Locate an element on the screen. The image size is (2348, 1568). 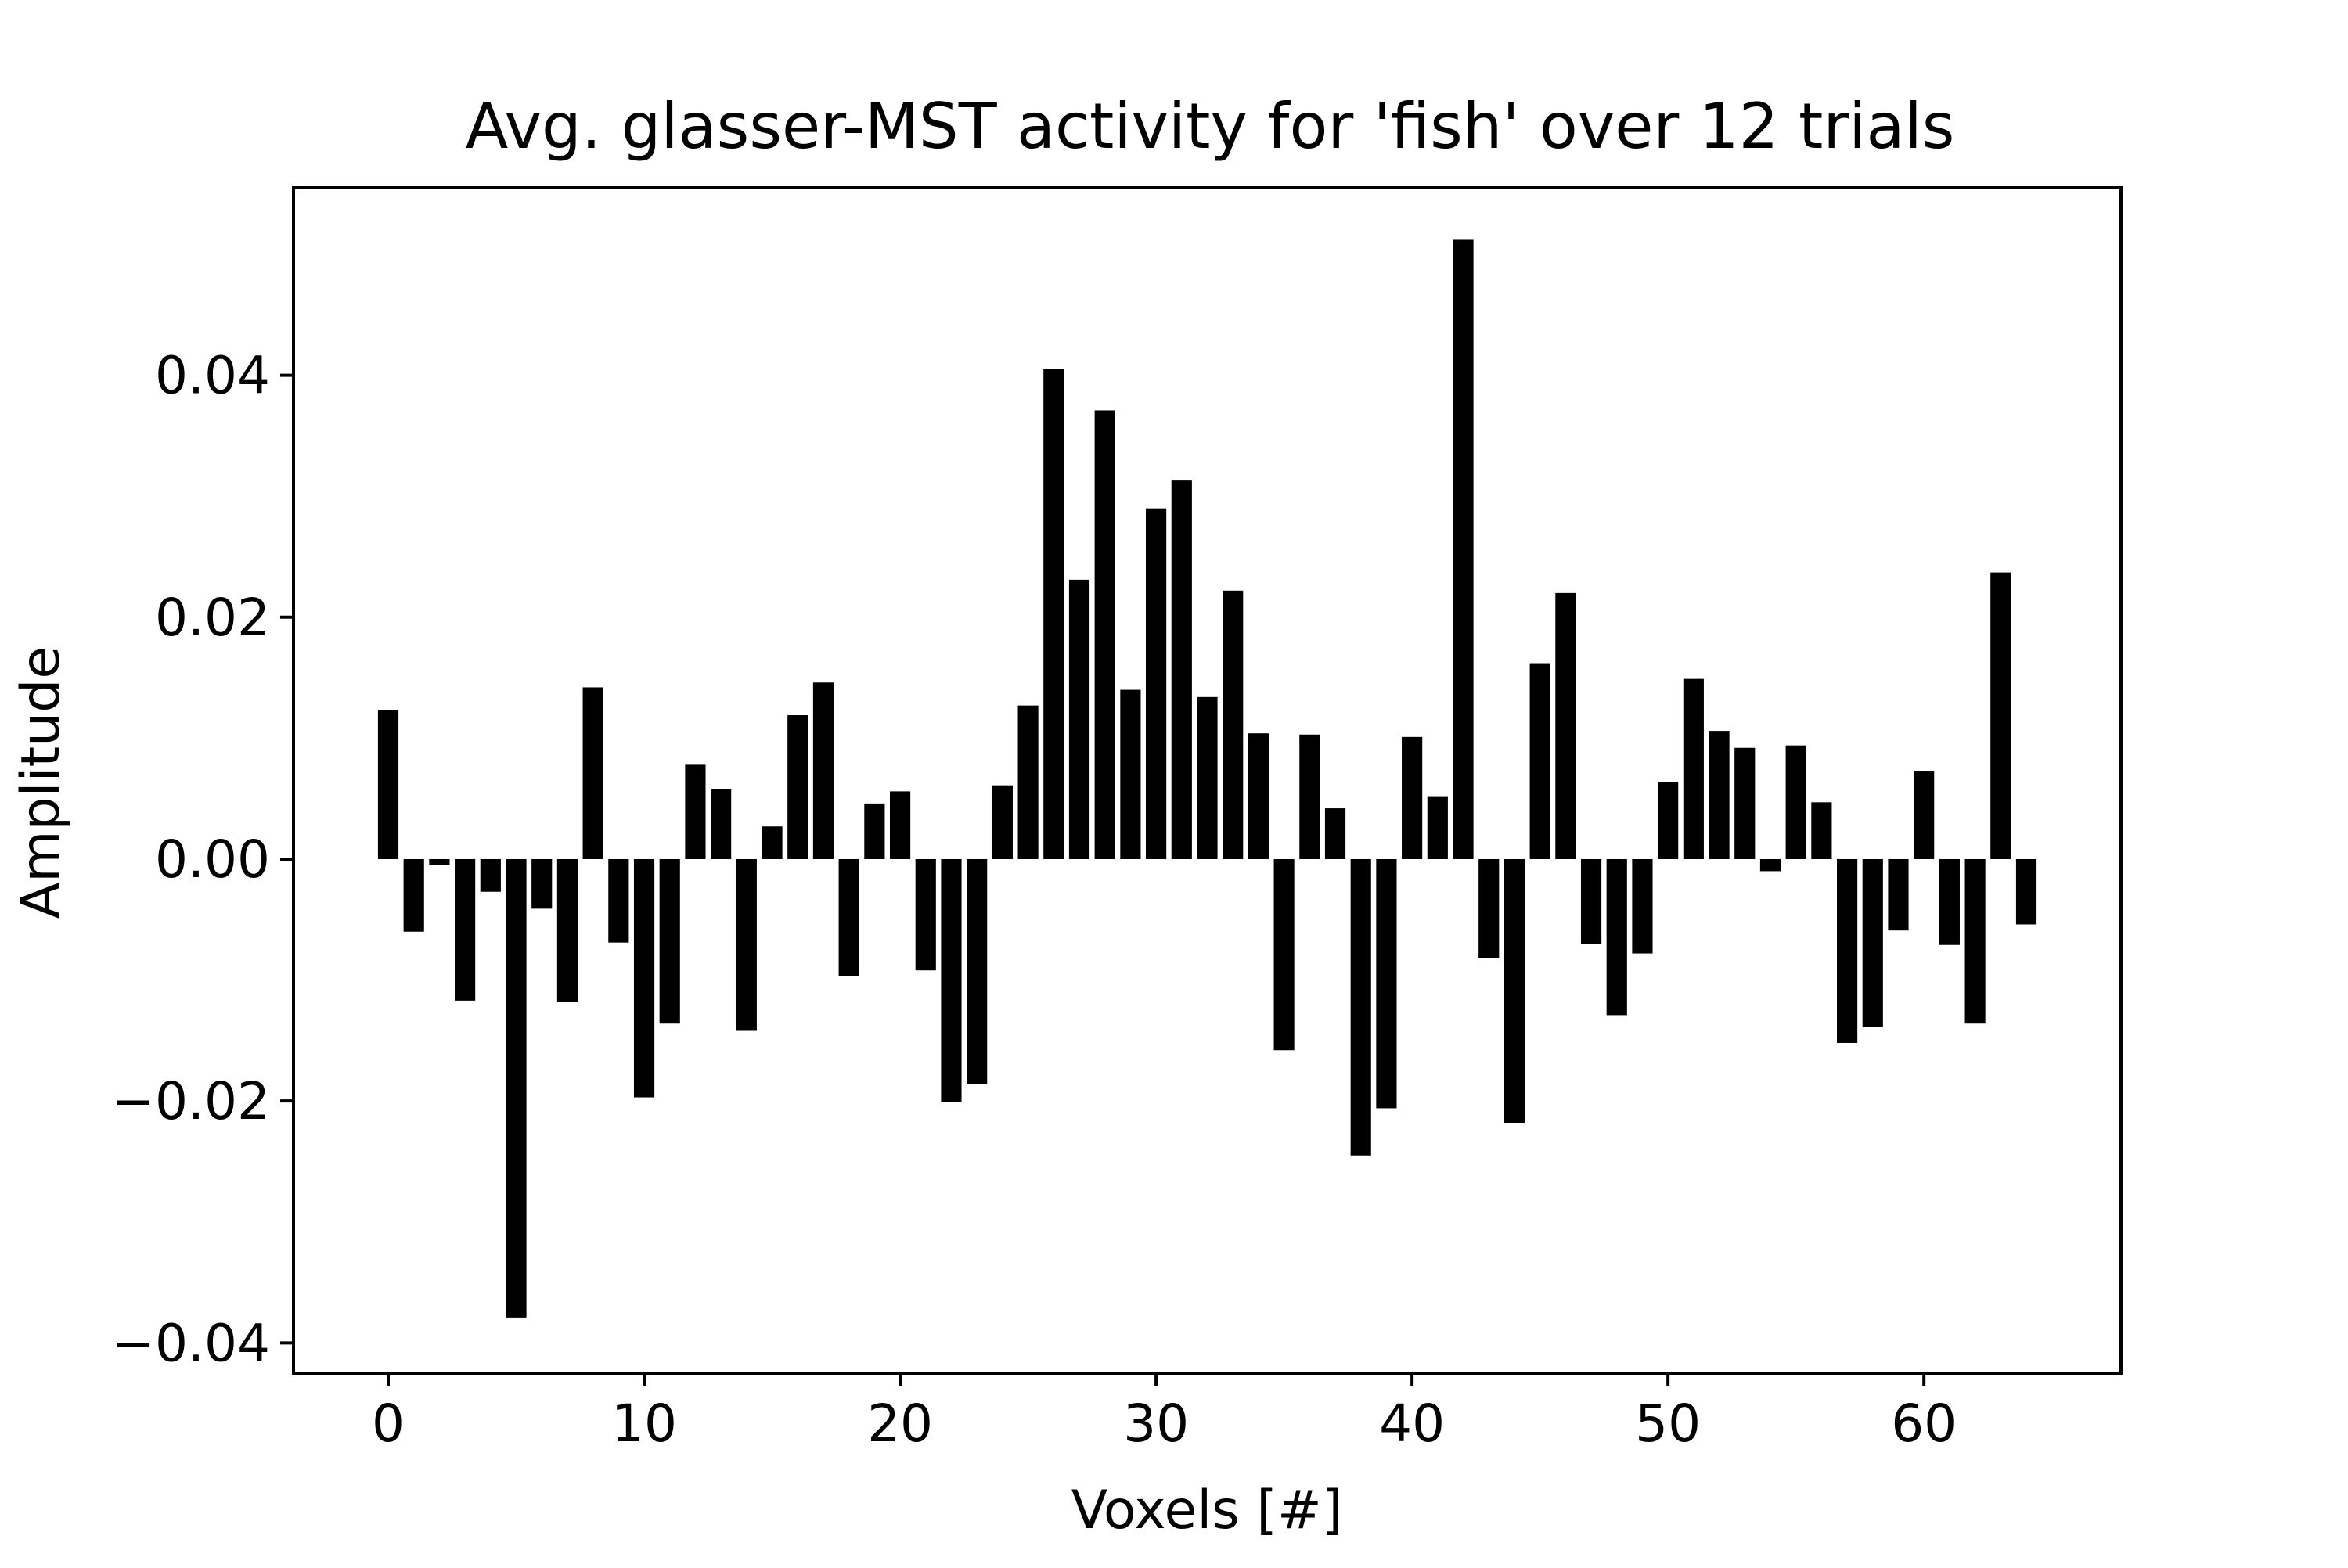
y-axis-ticks: −0.04 −0.02 0.00 0.02 0.04 is located at coordinates (203, 860).